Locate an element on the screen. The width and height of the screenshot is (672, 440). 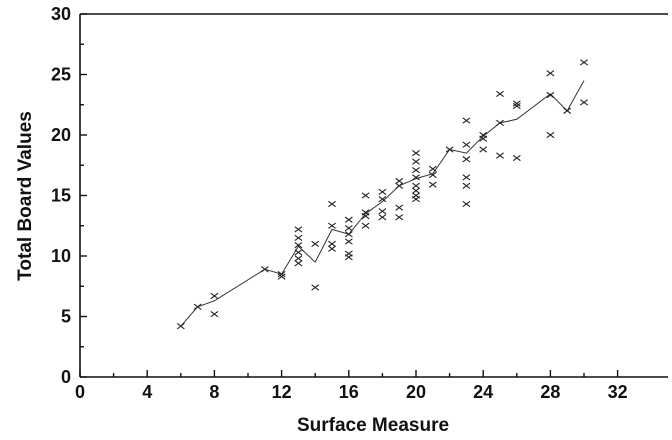
x-tick-label: 20 is located at coordinates (416, 392).